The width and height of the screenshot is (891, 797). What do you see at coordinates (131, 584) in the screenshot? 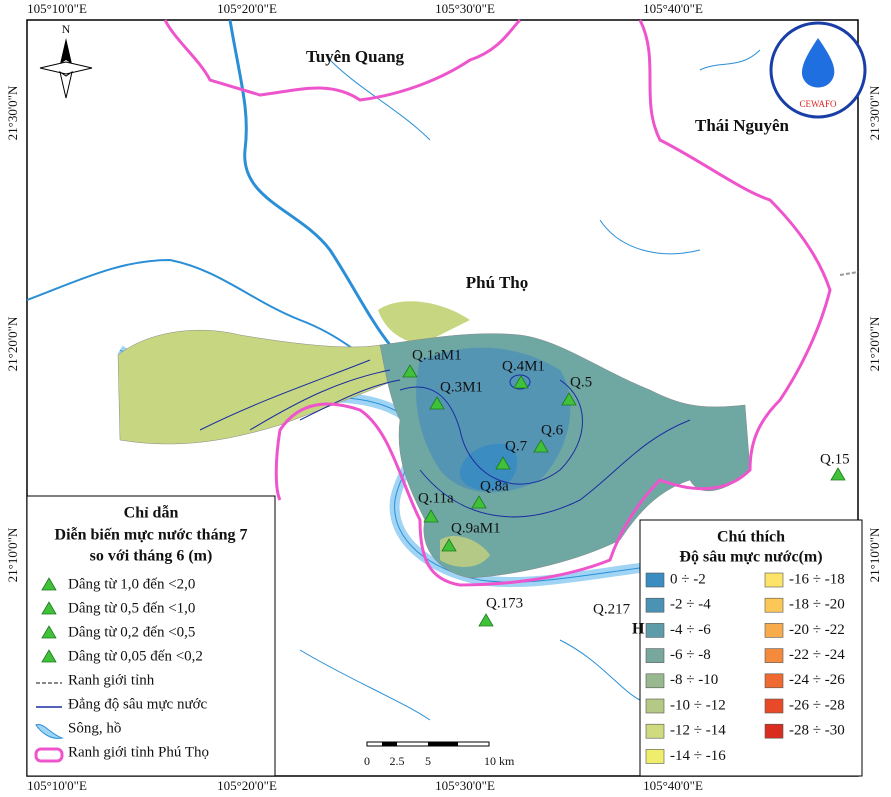
I see `legend-label: Dâng từ 1,0 đến <2,0` at bounding box center [131, 584].